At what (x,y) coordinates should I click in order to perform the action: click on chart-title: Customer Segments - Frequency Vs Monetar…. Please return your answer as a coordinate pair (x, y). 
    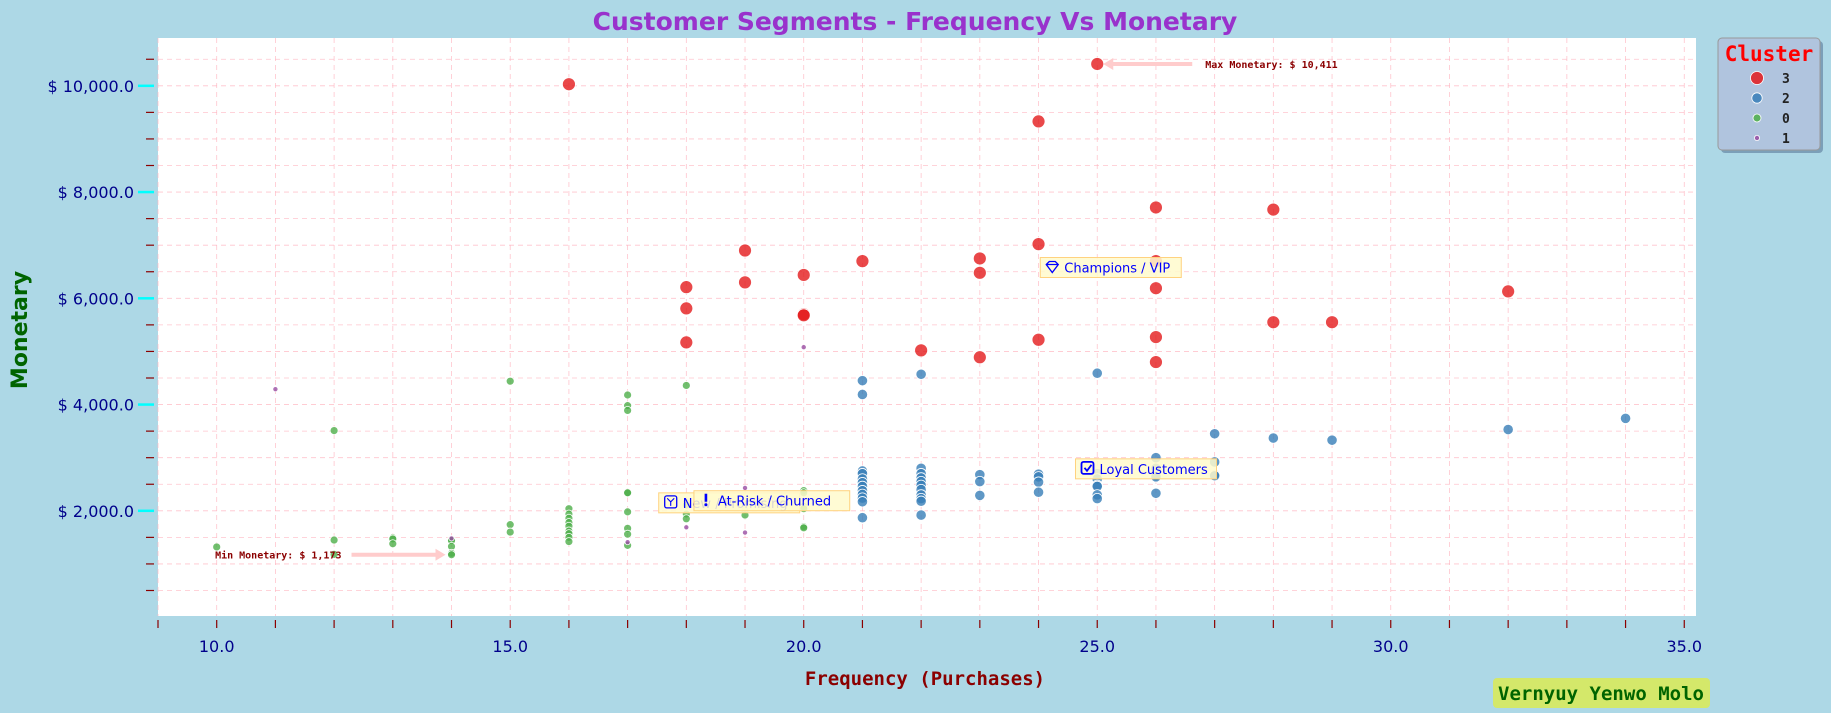
    Looking at the image, I should click on (915, 21).